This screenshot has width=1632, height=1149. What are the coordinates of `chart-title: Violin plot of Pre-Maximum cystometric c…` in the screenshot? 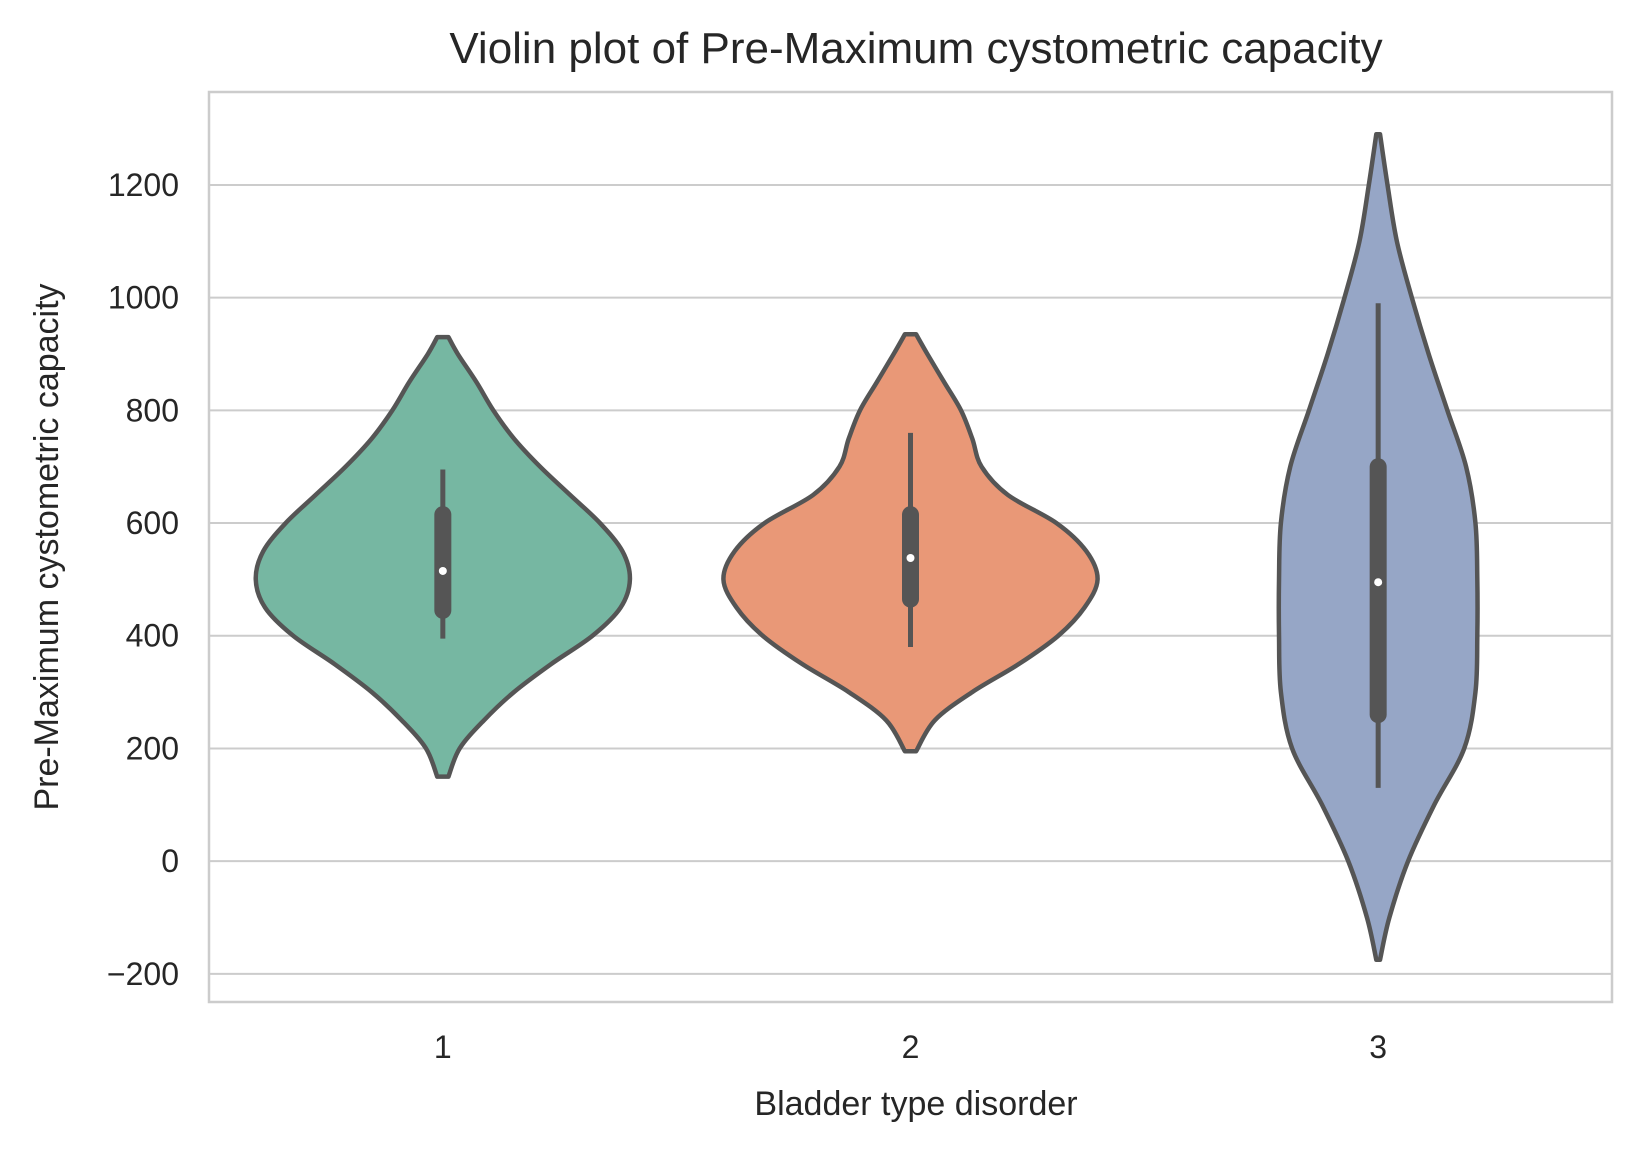 It's located at (915, 48).